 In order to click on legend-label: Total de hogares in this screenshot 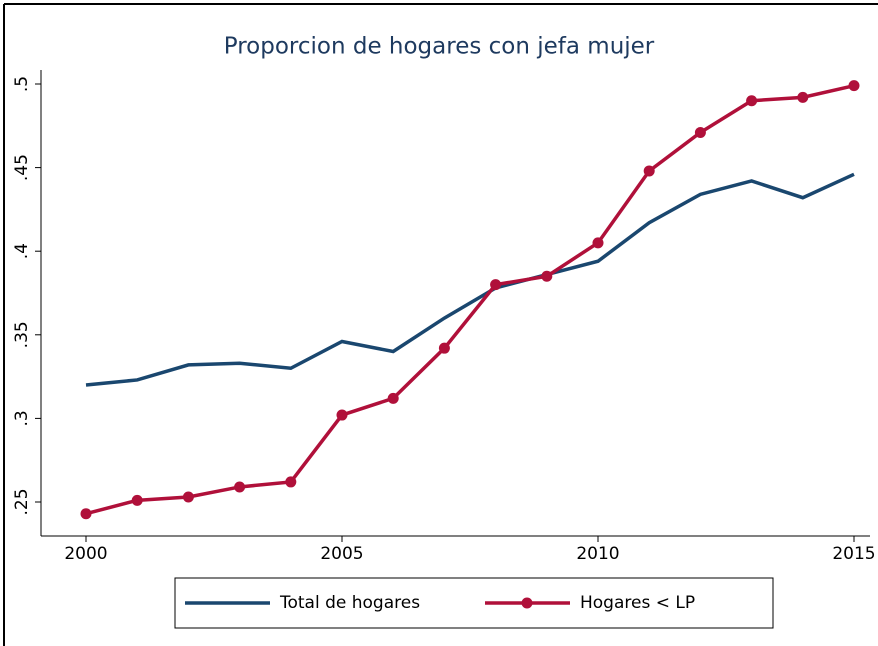, I will do `click(349, 603)`.